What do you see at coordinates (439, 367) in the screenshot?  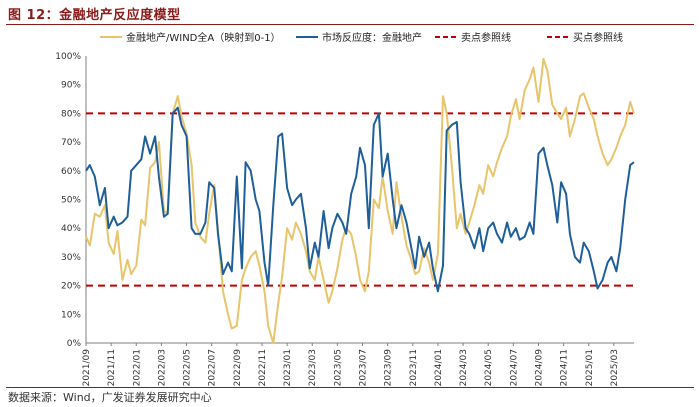 I see `x-tick-label: 2024/01` at bounding box center [439, 367].